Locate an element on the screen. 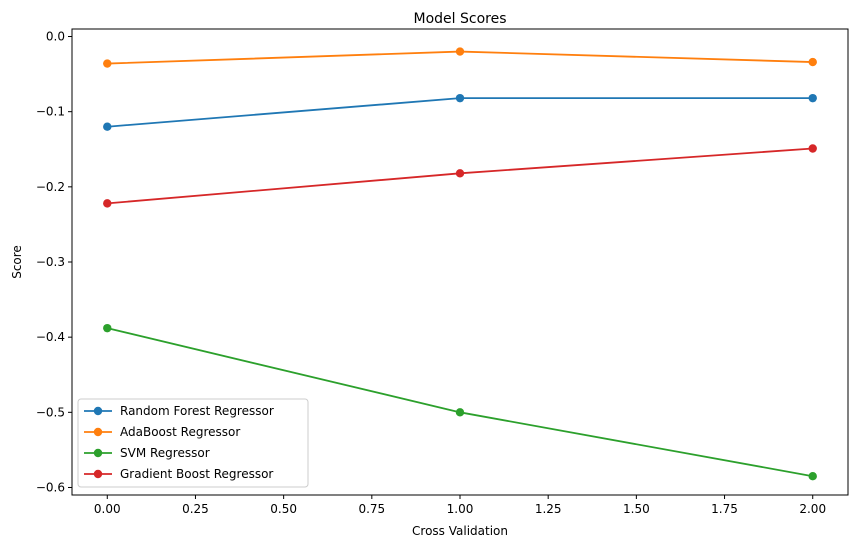 This screenshot has width=857, height=547. series-line is located at coordinates (460, 112).